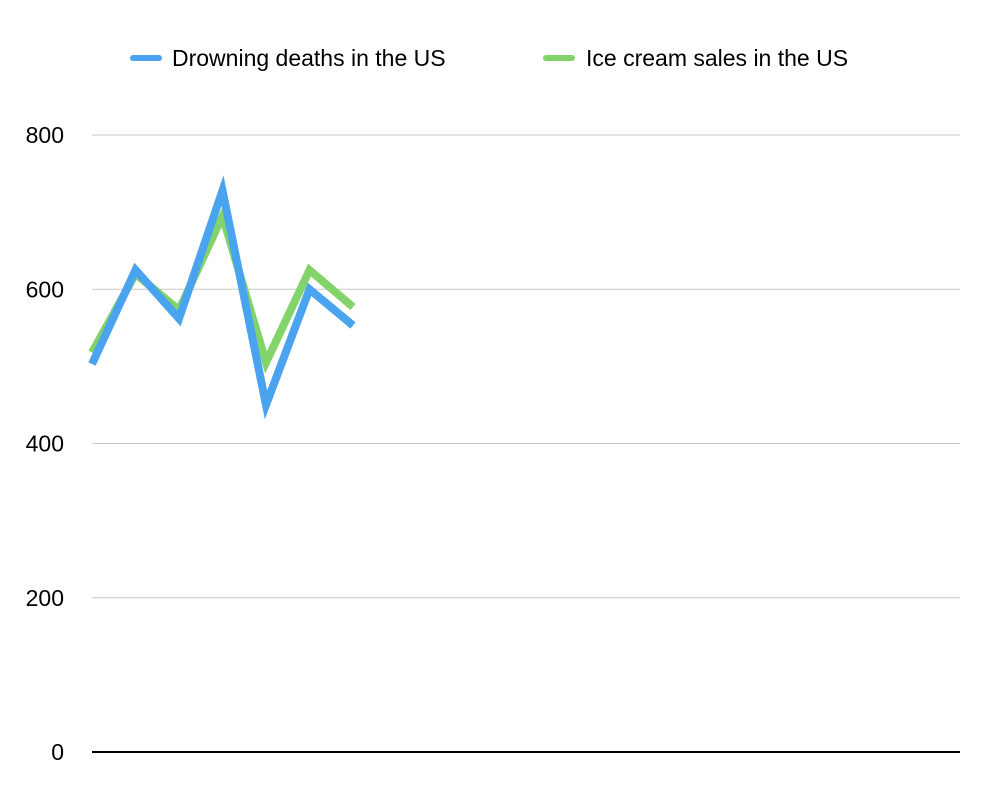 The height and width of the screenshot is (798, 988). I want to click on y-tick-label-600: 600, so click(45, 289).